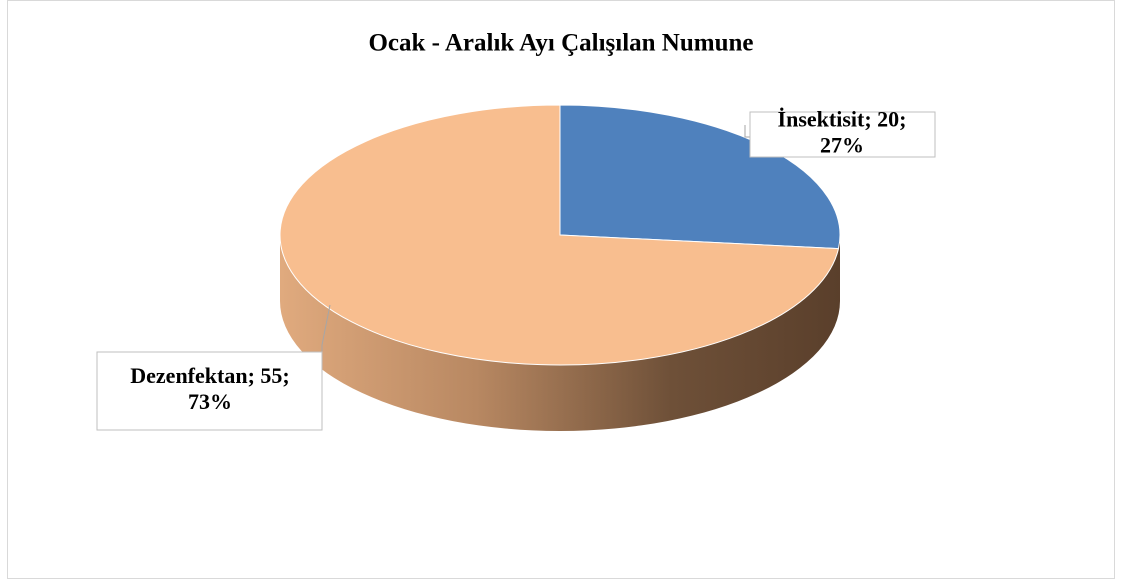  I want to click on data-label: 27%, so click(842, 145).